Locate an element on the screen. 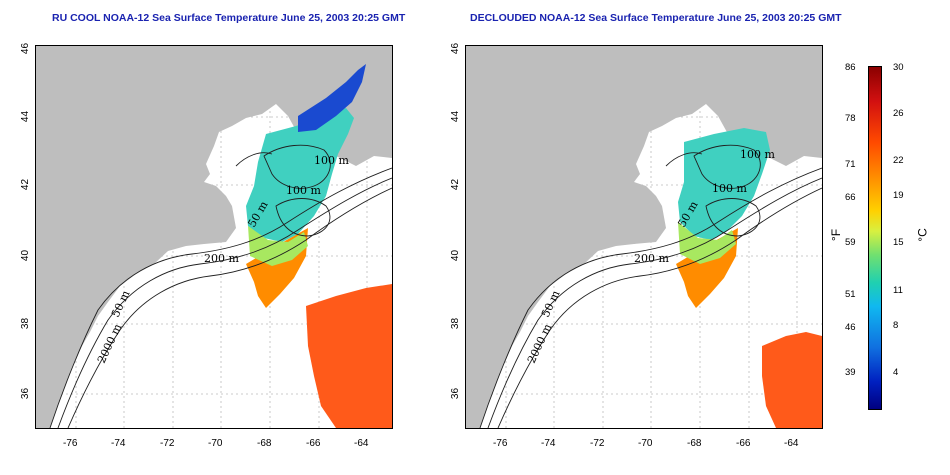  fahrenheit-tick: 86 is located at coordinates (850, 67).